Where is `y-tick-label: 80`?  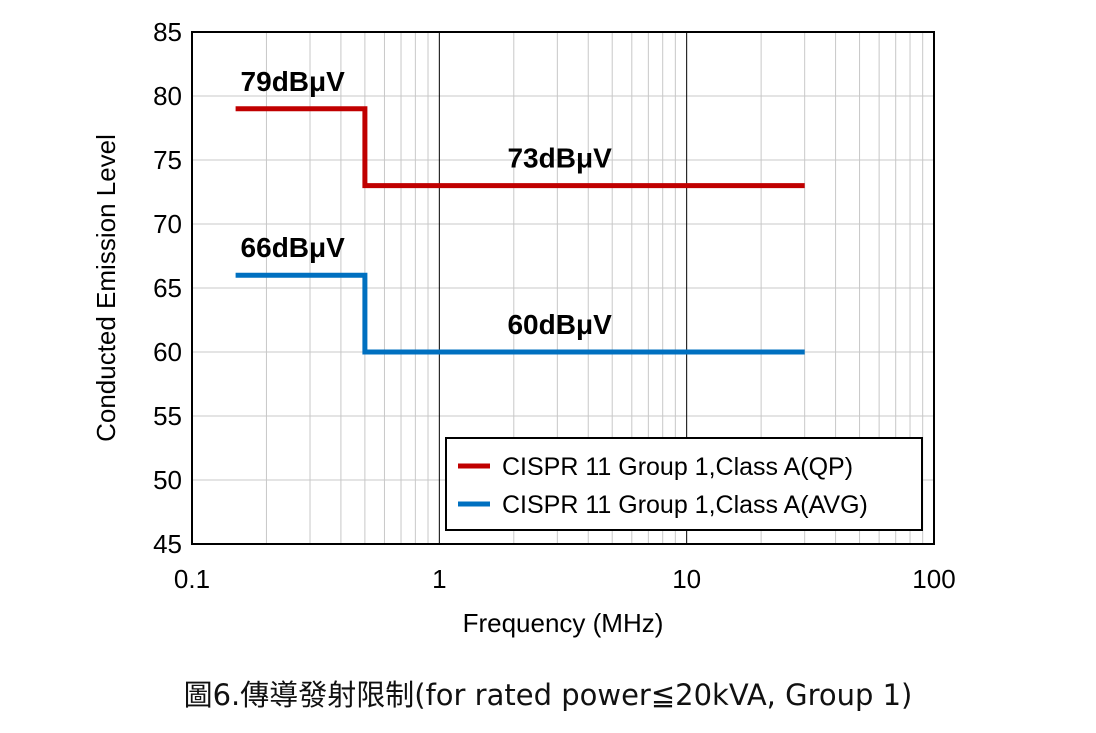 y-tick-label: 80 is located at coordinates (167, 96).